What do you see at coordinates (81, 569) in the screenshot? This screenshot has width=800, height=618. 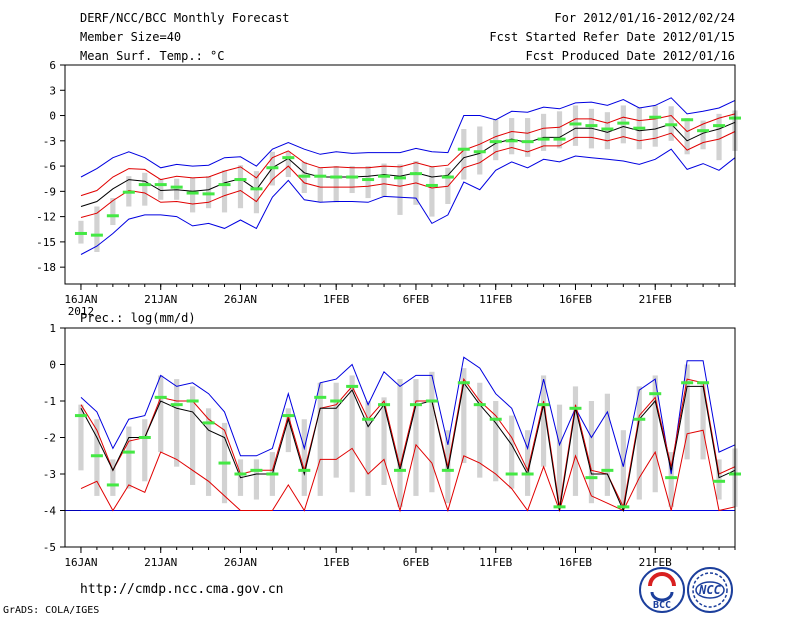 I see `x-tick-year-label: 2012` at bounding box center [81, 569].